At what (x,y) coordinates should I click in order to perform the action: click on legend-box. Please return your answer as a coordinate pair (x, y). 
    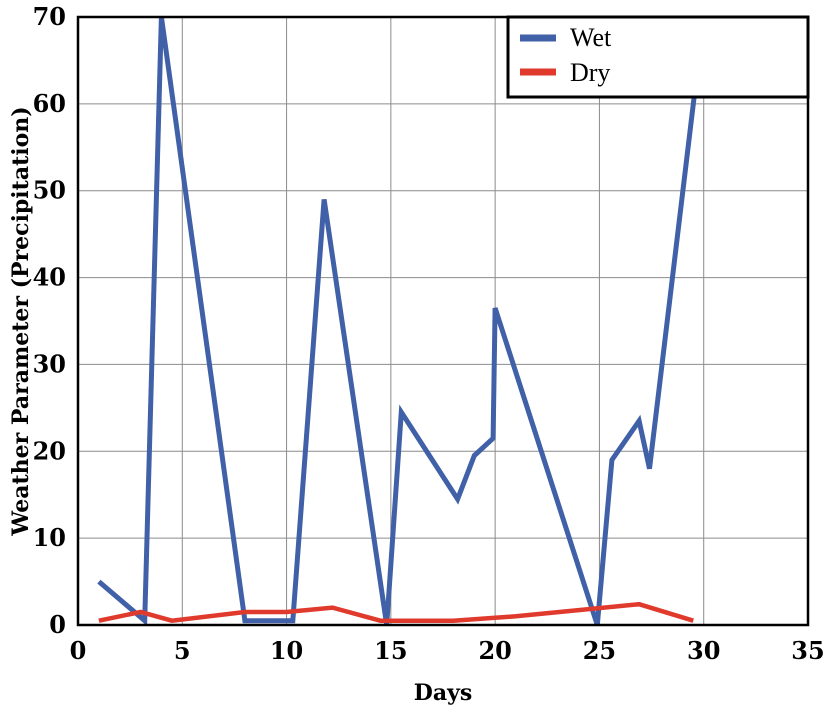
    Looking at the image, I should click on (658, 57).